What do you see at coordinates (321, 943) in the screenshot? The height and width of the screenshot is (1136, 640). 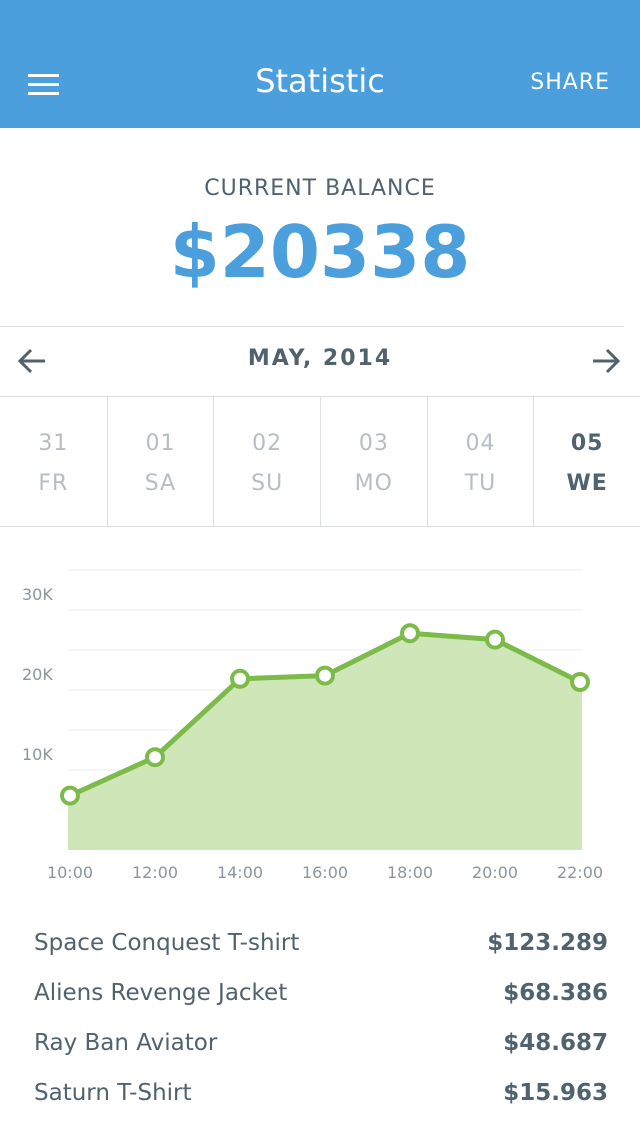 I see `list-row: Space Conquest T-shirt $123.289` at bounding box center [321, 943].